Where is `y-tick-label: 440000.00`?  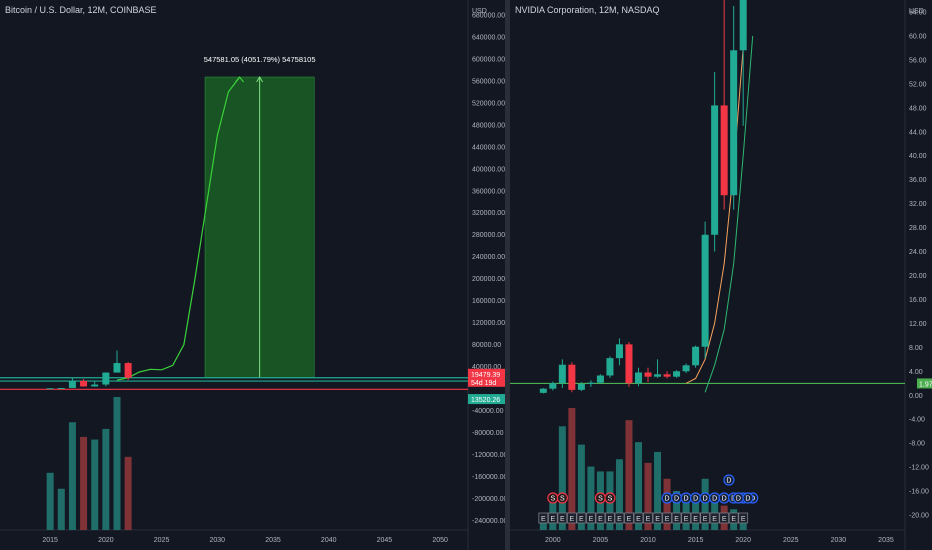
y-tick-label: 440000.00 is located at coordinates (488, 147).